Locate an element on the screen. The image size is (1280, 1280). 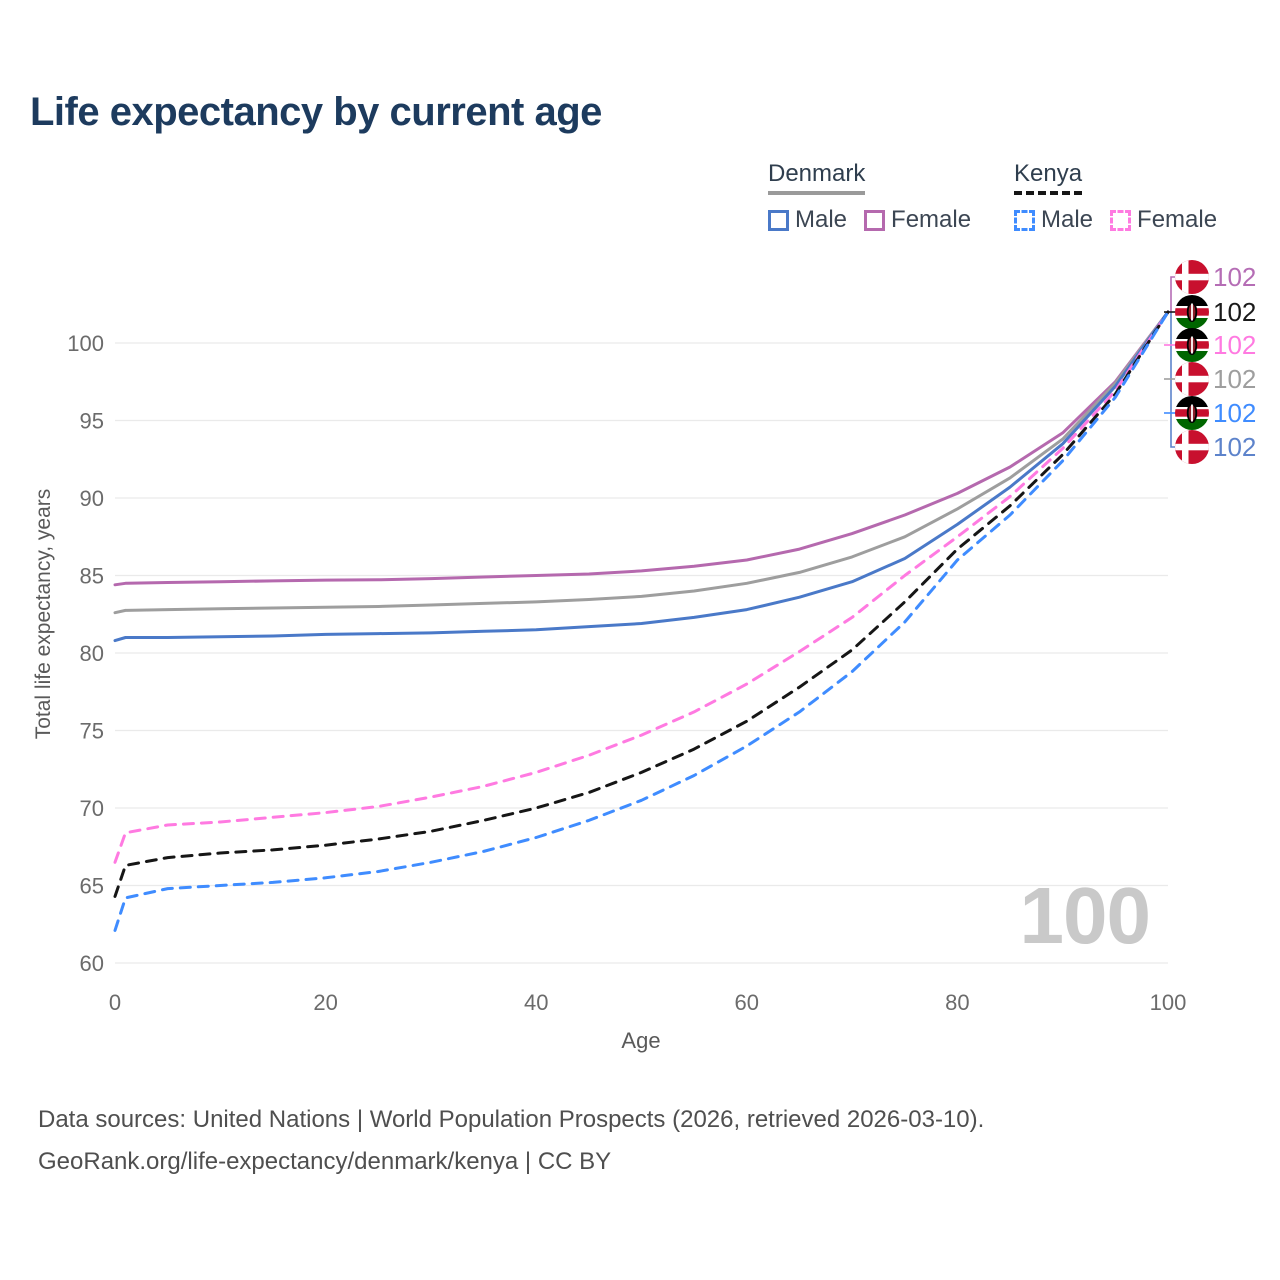
page-title: Life expectancy by current age is located at coordinates (316, 112).